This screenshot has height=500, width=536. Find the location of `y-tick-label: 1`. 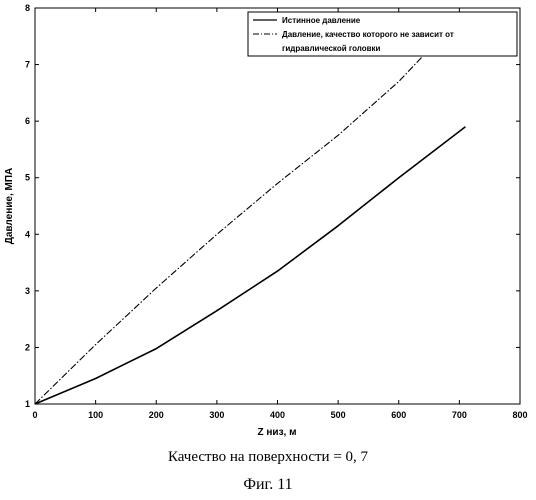

y-tick-label: 1 is located at coordinates (27, 404).